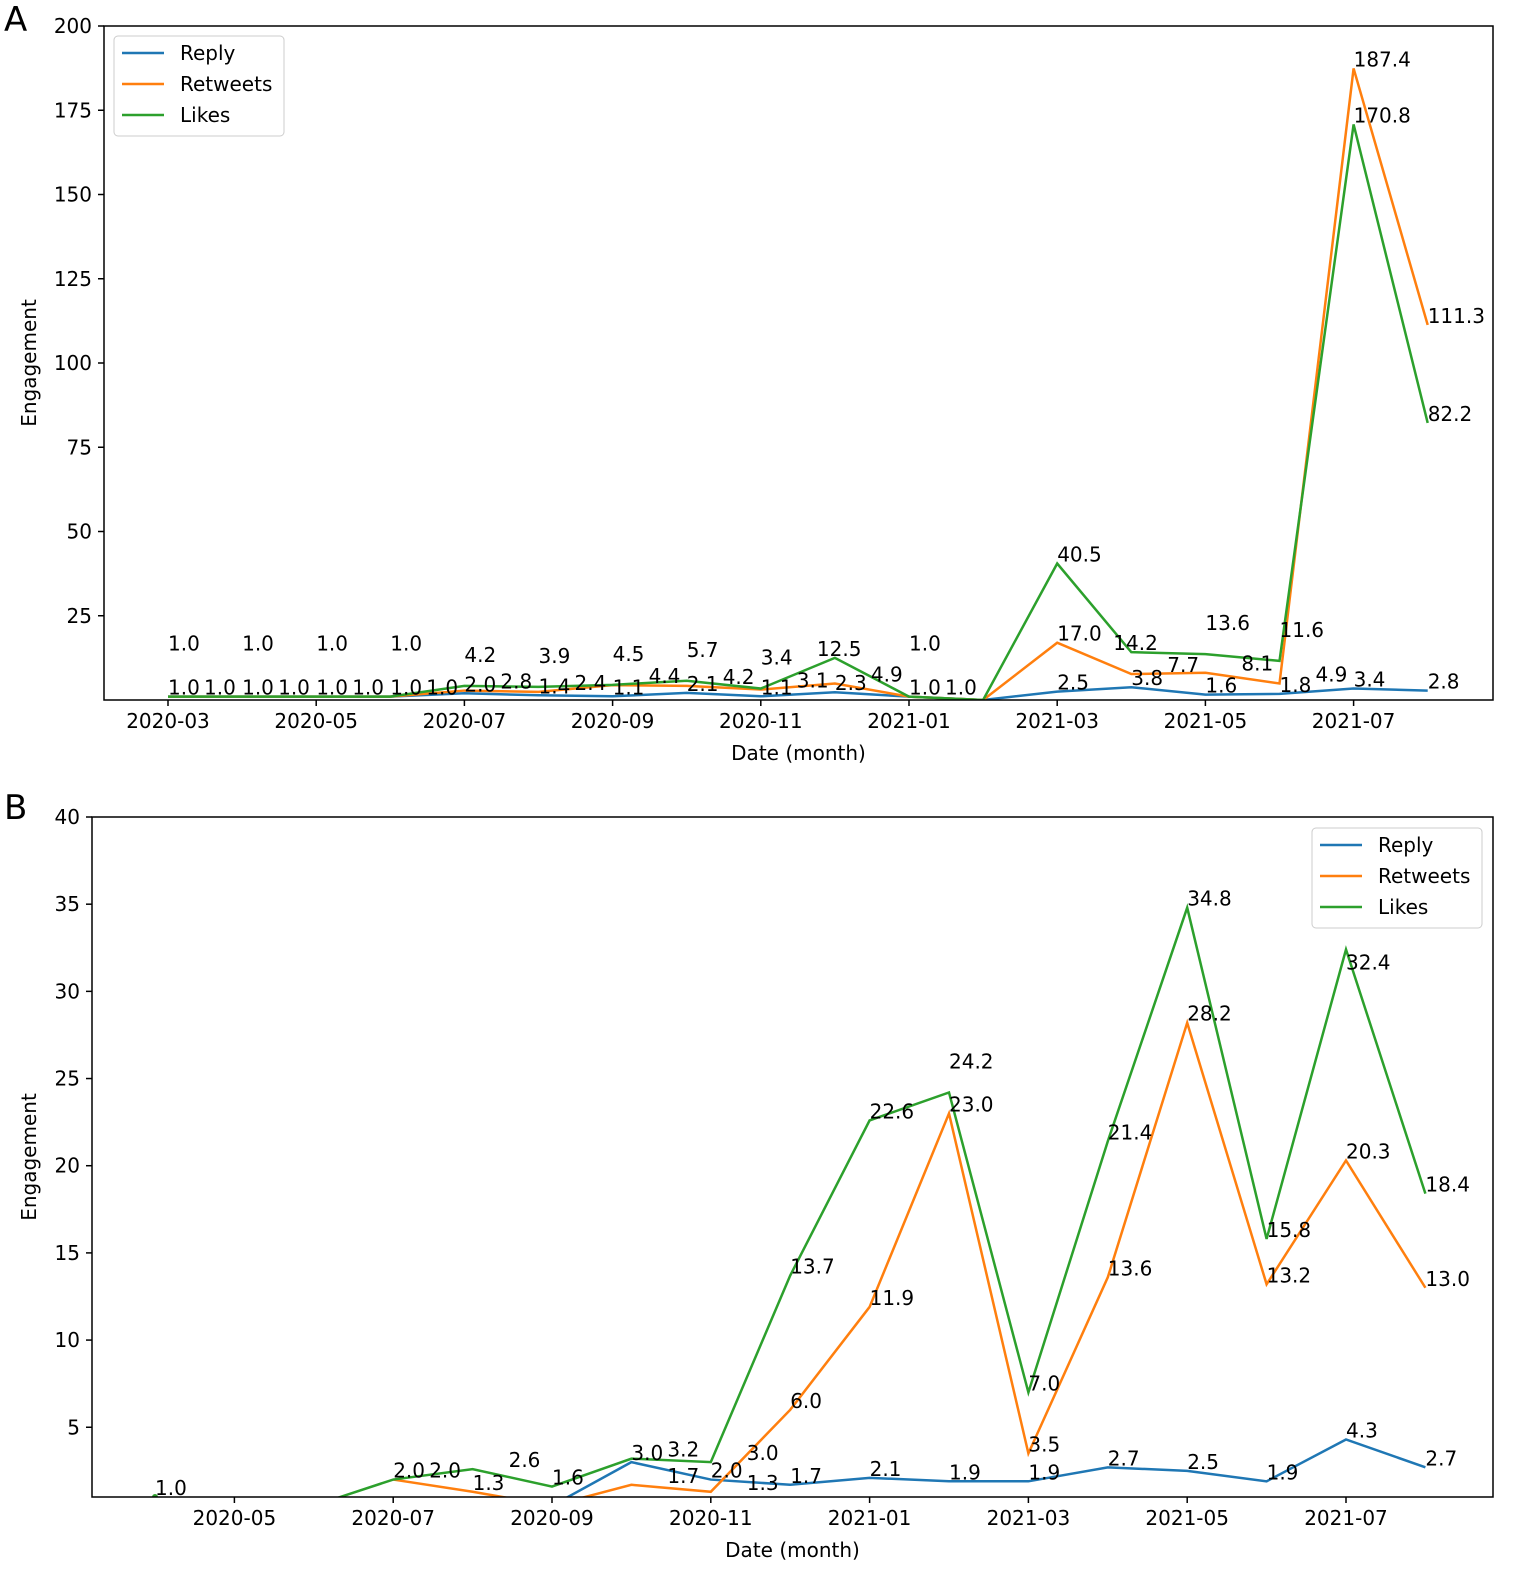 This screenshot has height=1586, width=1521. Describe the element at coordinates (683, 1450) in the screenshot. I see `data-label-likes: 3.2` at that location.